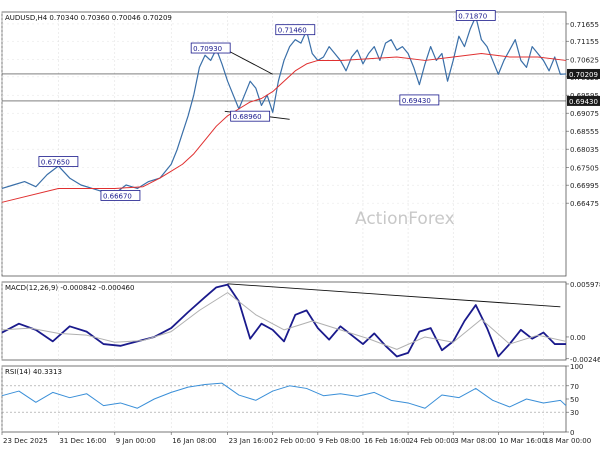 Image resolution: width=600 pixels, height=454 pixels. Describe the element at coordinates (117, 196) in the screenshot. I see `annotation-label-1: 0.66670` at that location.